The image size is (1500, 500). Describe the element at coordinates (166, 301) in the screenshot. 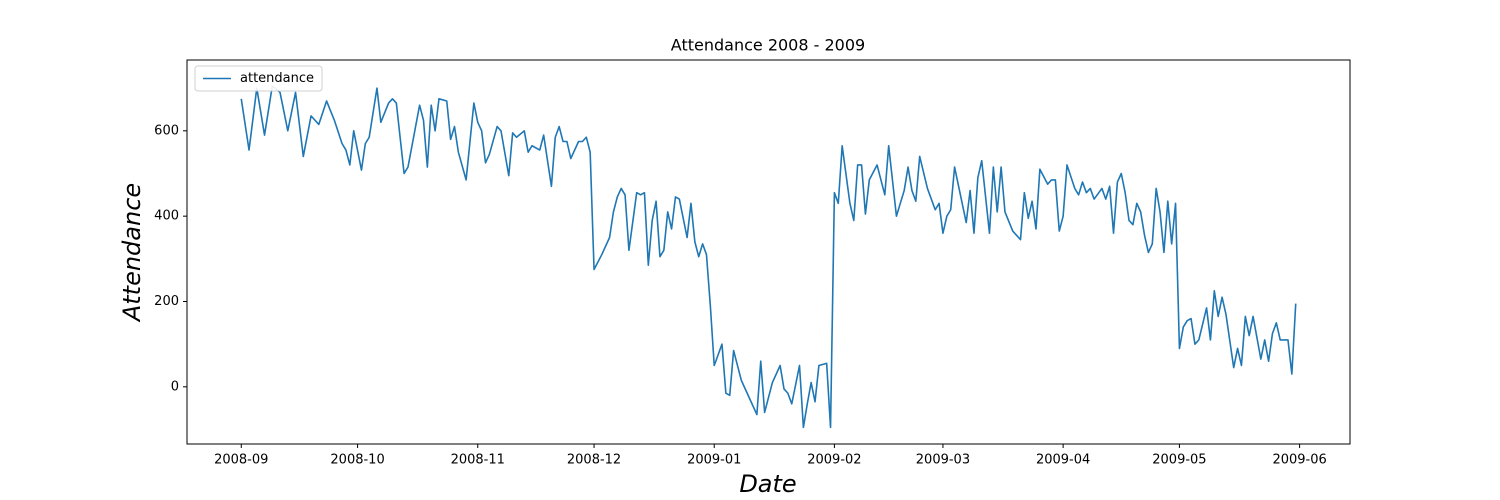

I see `y-tick-label: 200` at that location.